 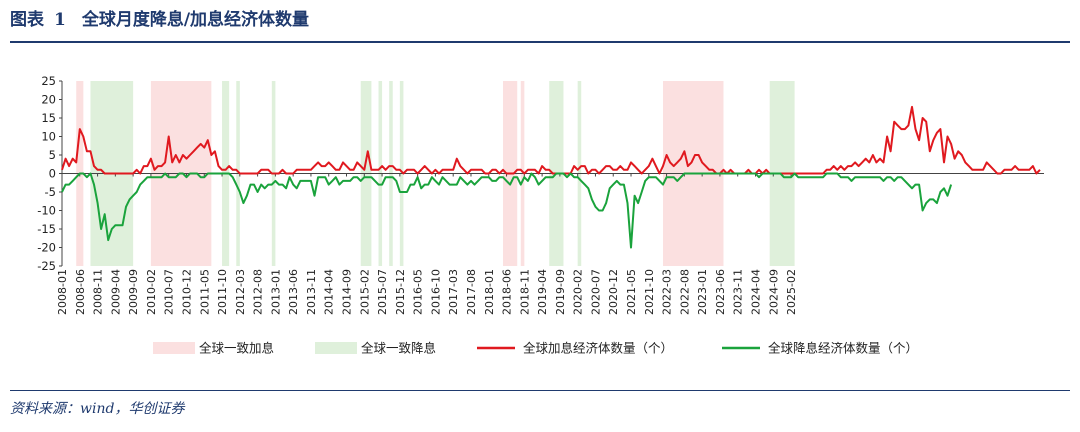 I want to click on x-tick-label: 2023-11, so click(x=738, y=292).